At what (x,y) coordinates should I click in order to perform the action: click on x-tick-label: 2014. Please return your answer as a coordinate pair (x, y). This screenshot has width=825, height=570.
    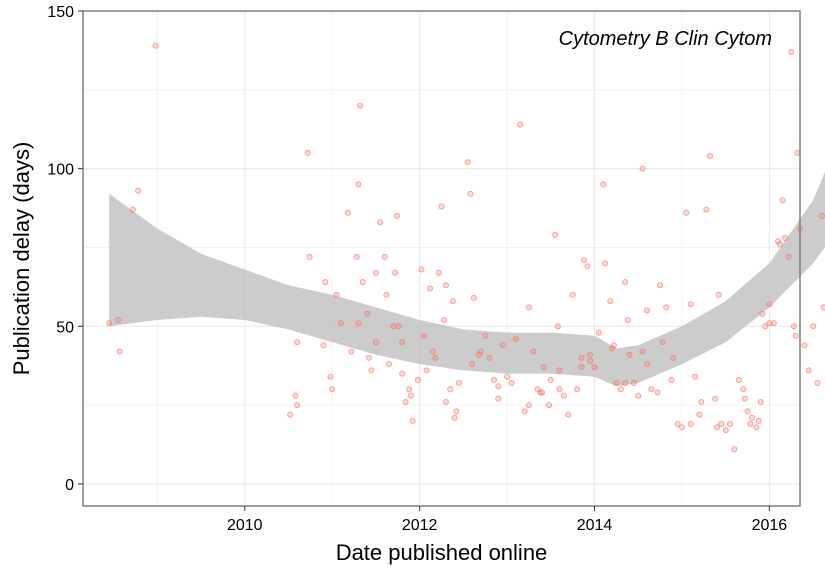
    Looking at the image, I should click on (595, 525).